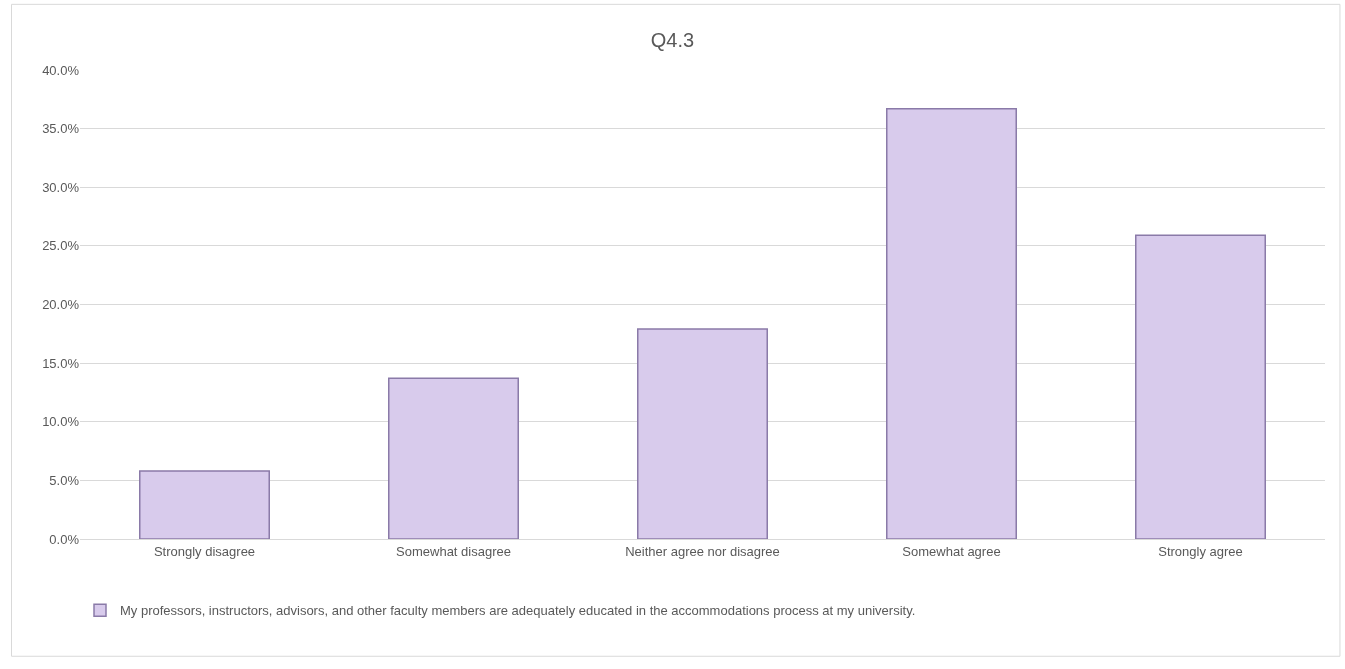 The width and height of the screenshot is (1345, 669). What do you see at coordinates (61, 363) in the screenshot?
I see `y-tick-label: 15.0%` at bounding box center [61, 363].